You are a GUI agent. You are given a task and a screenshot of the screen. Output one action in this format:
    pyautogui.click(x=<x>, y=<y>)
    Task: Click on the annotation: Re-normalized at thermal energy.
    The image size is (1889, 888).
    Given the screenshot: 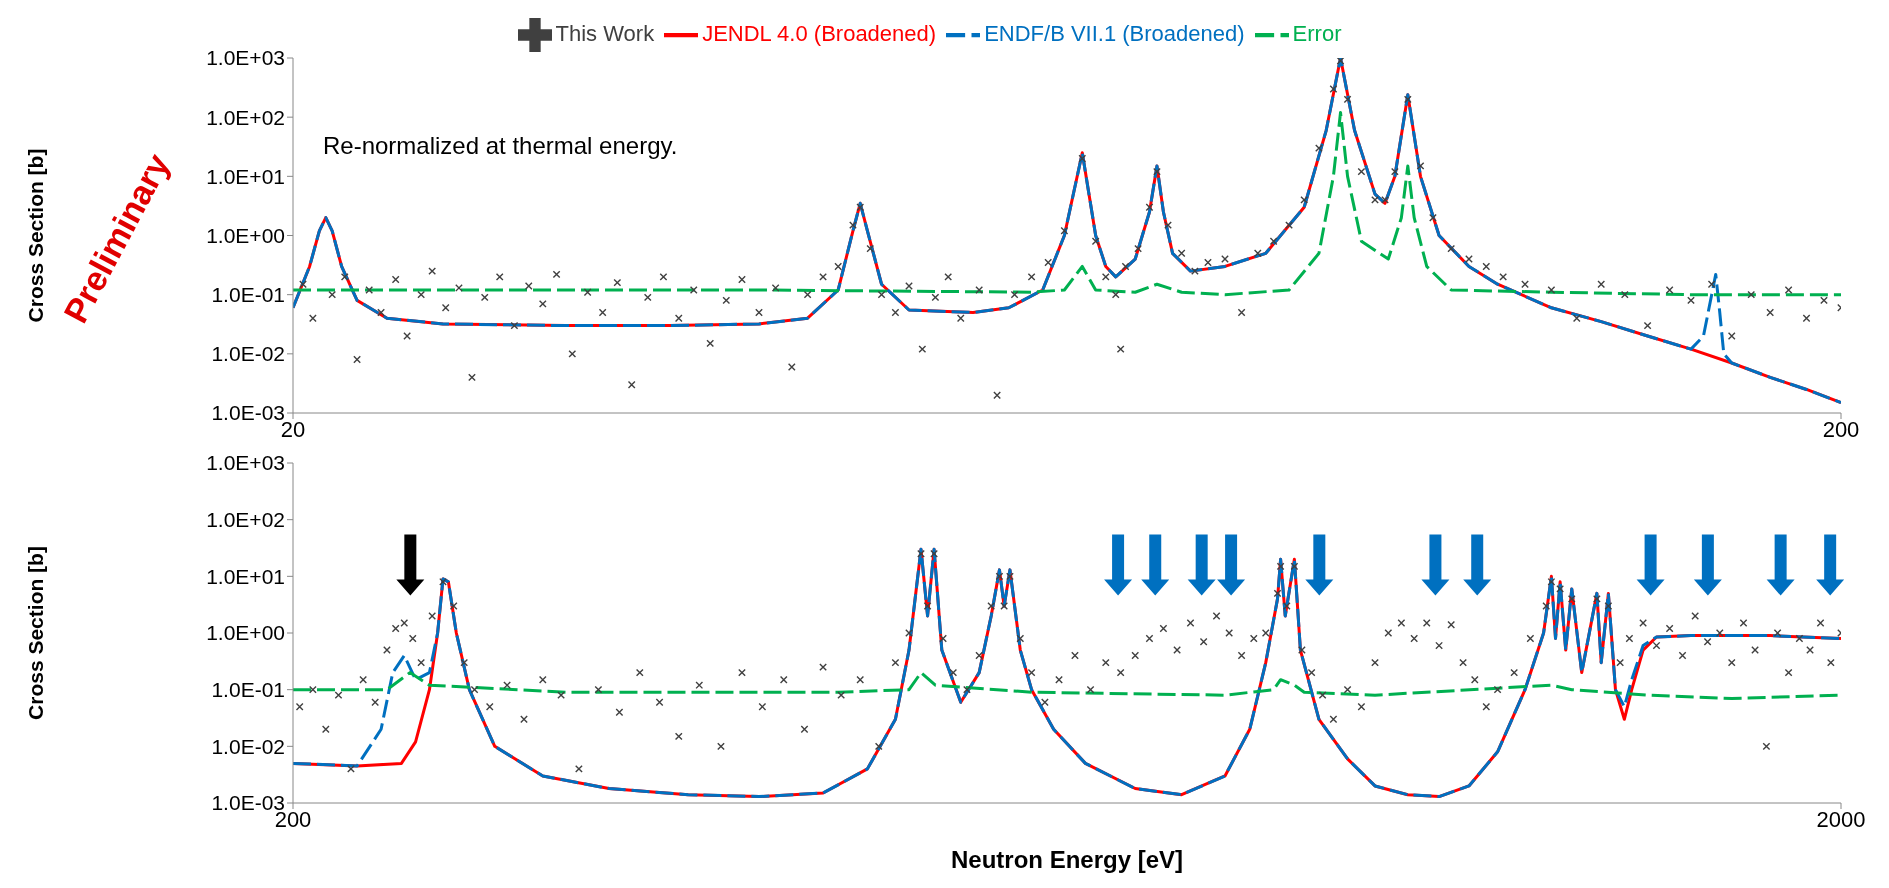 What is the action you would take?
    pyautogui.click(x=500, y=146)
    